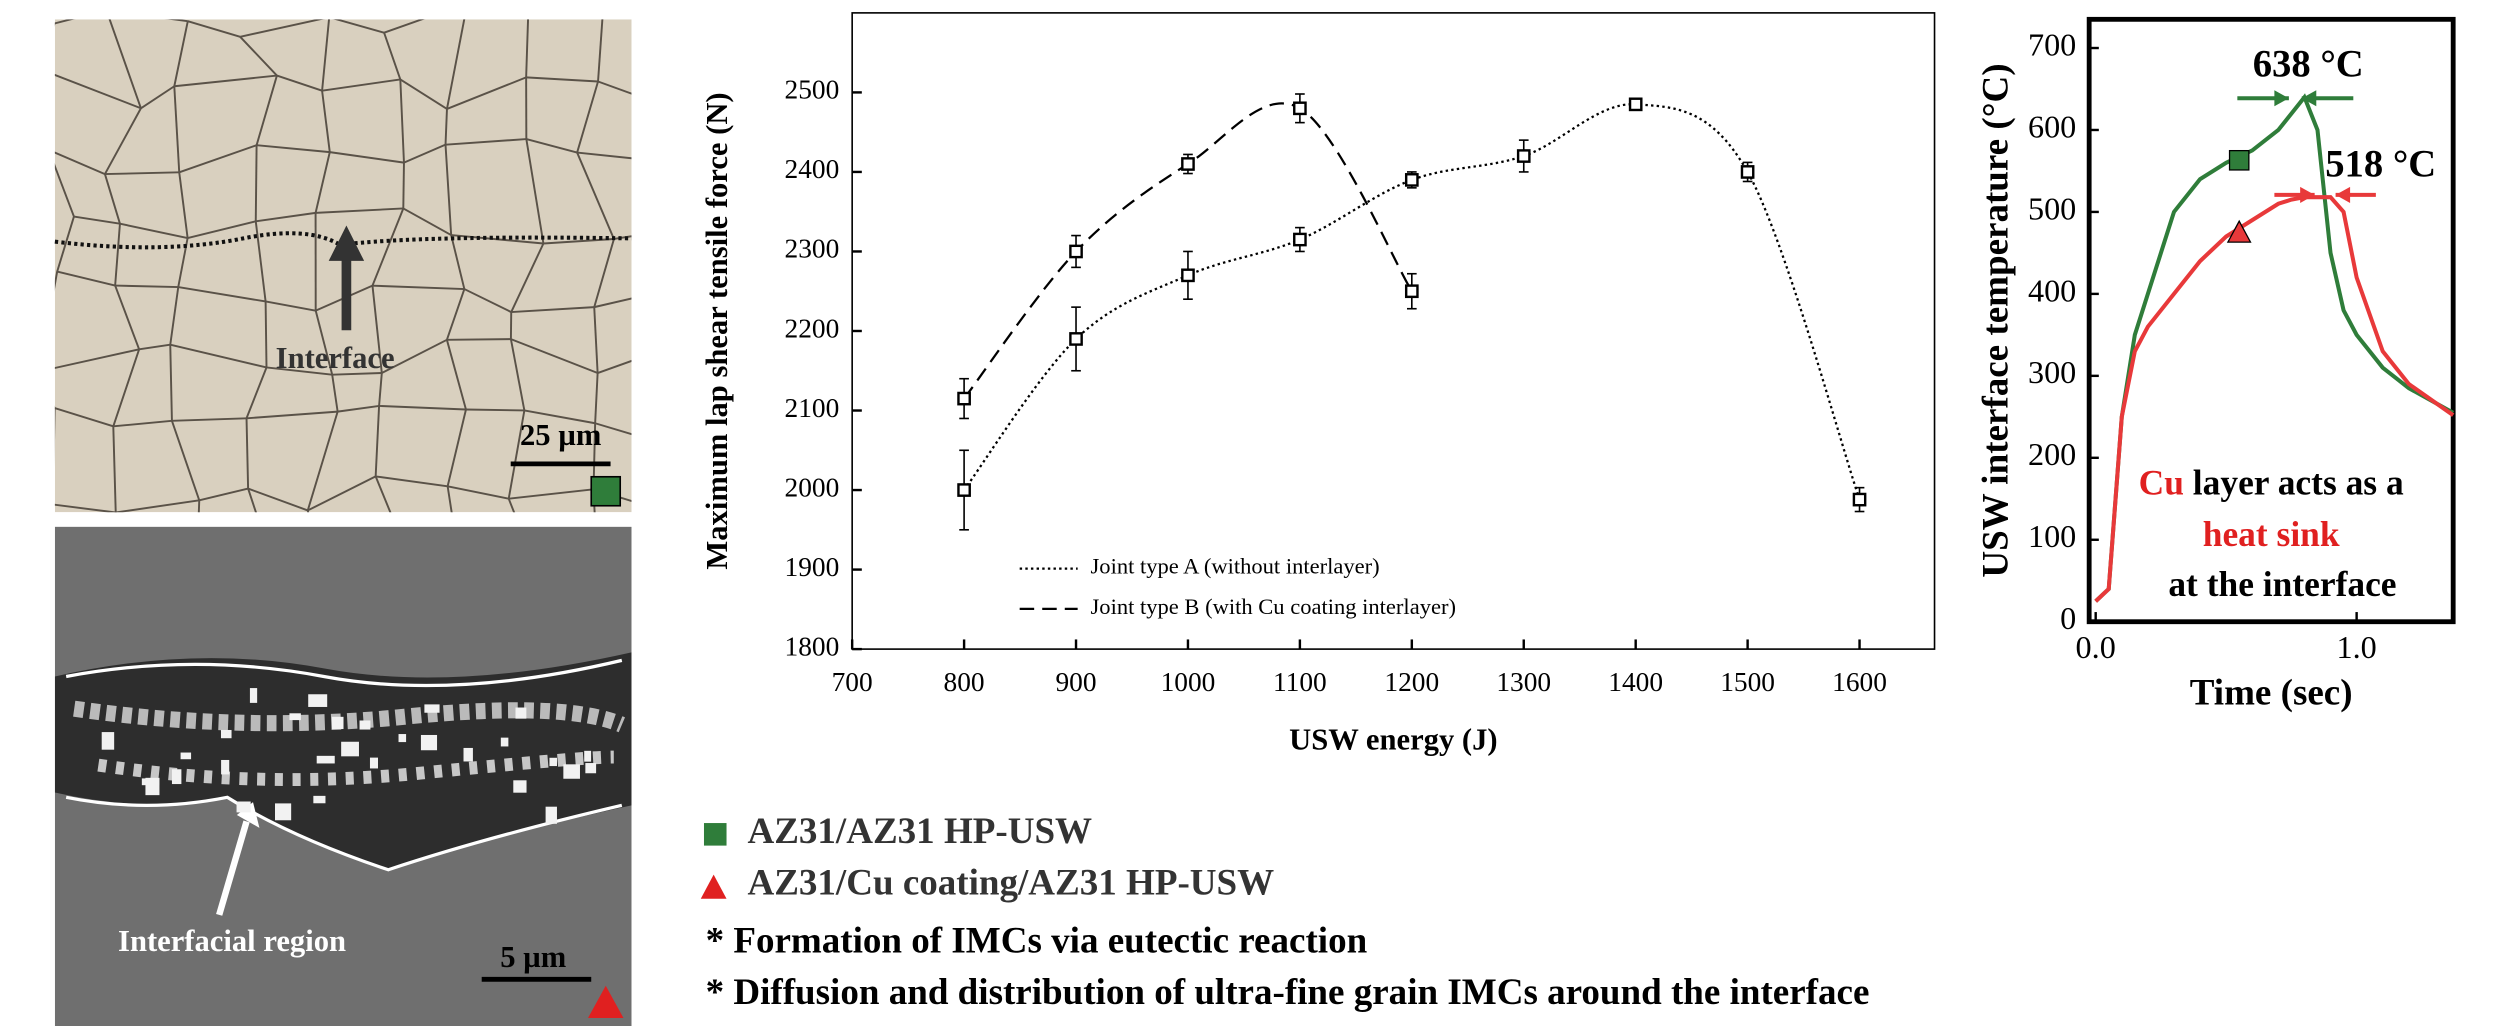 The image size is (2500, 1026). I want to click on plot-frame, so click(2271, 320).